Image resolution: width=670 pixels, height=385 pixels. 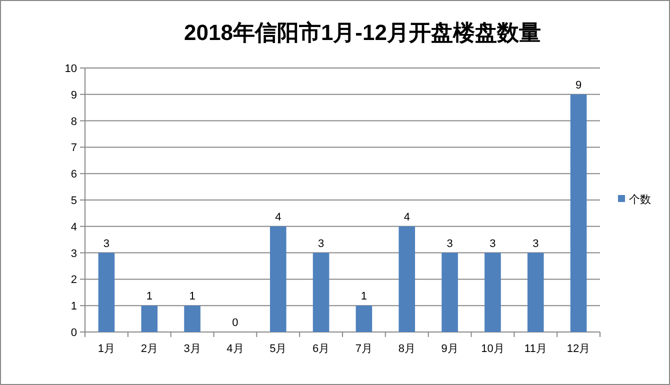 What do you see at coordinates (235, 323) in the screenshot?
I see `data-label: 0` at bounding box center [235, 323].